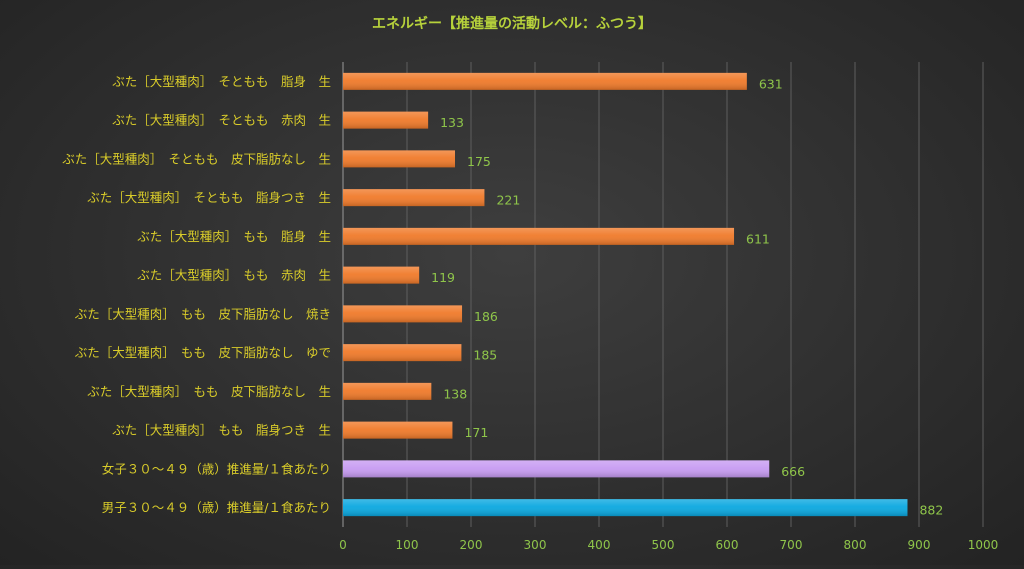 This screenshot has width=1024, height=569. I want to click on x-tick-label: 0, so click(343, 545).